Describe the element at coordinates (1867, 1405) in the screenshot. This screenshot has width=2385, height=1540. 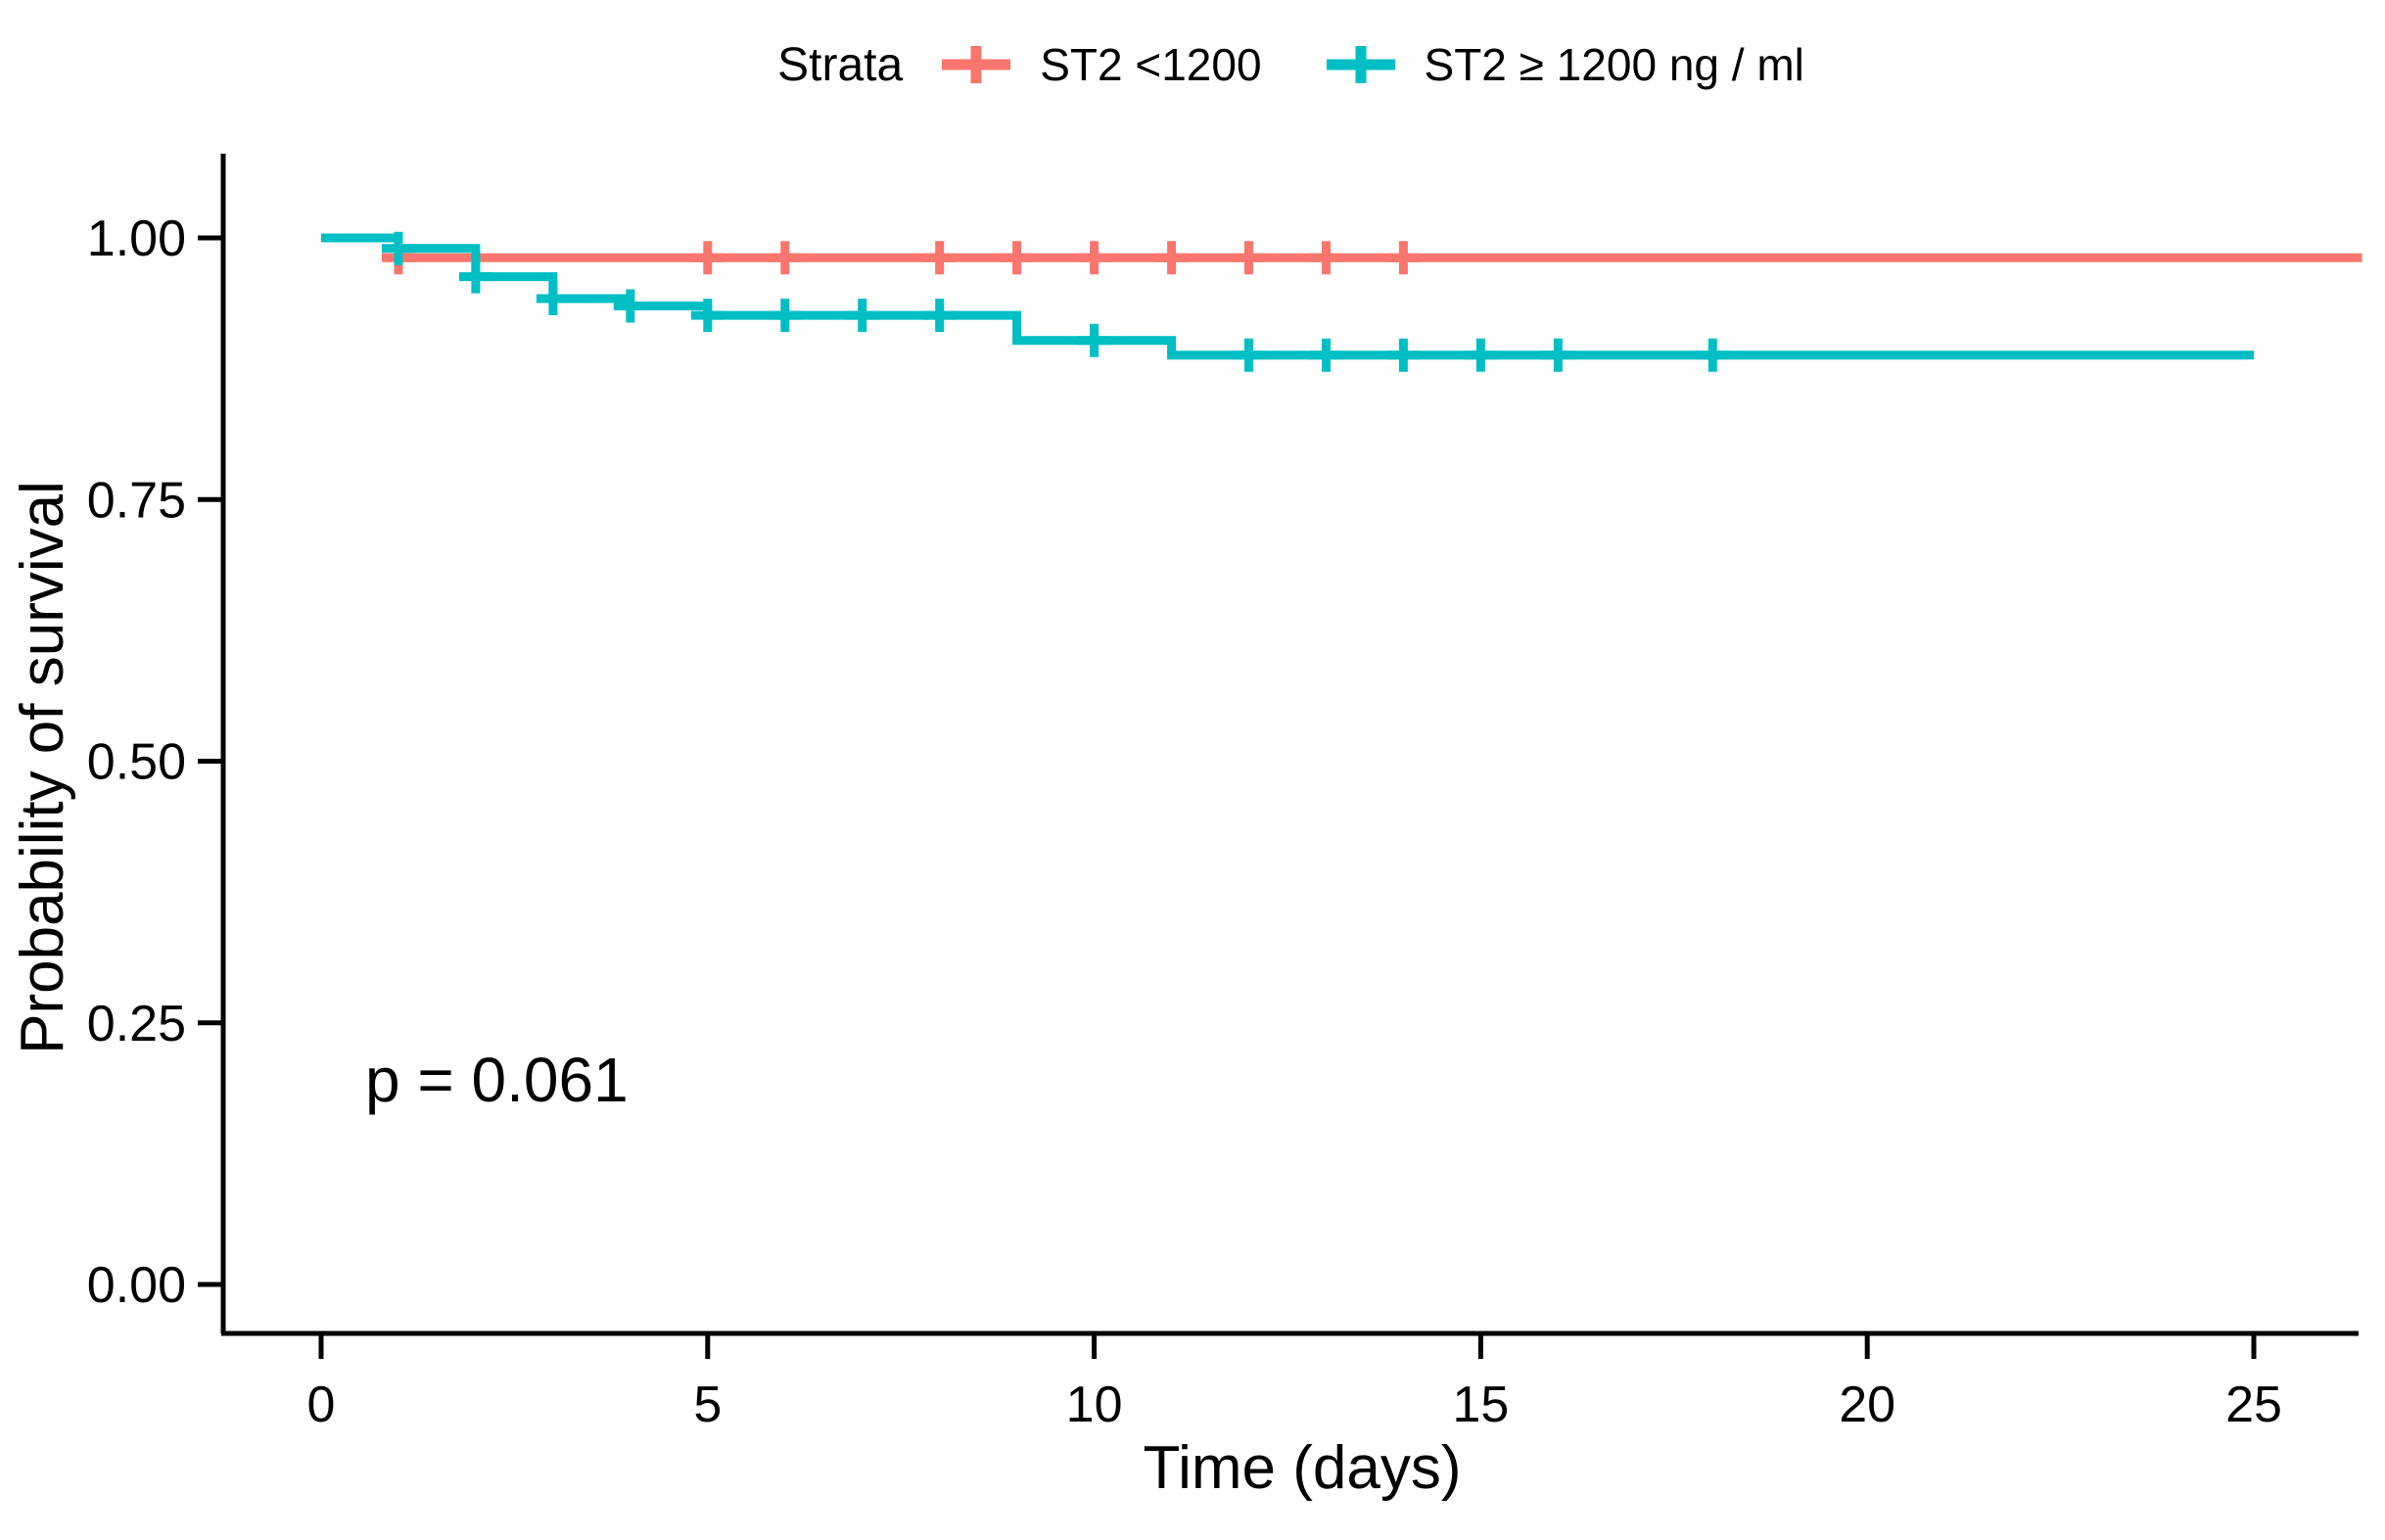
I see `x-tick-label: 20` at that location.